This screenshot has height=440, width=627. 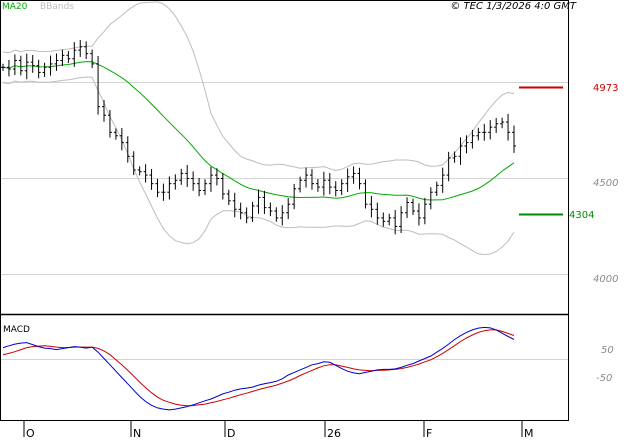 What do you see at coordinates (30, 433) in the screenshot?
I see `x-tick-label: O` at bounding box center [30, 433].